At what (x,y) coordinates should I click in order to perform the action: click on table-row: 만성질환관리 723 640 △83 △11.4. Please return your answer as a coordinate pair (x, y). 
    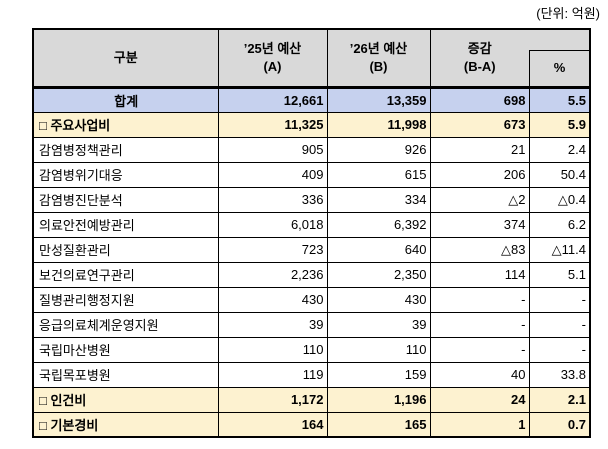
    Looking at the image, I should click on (311, 249).